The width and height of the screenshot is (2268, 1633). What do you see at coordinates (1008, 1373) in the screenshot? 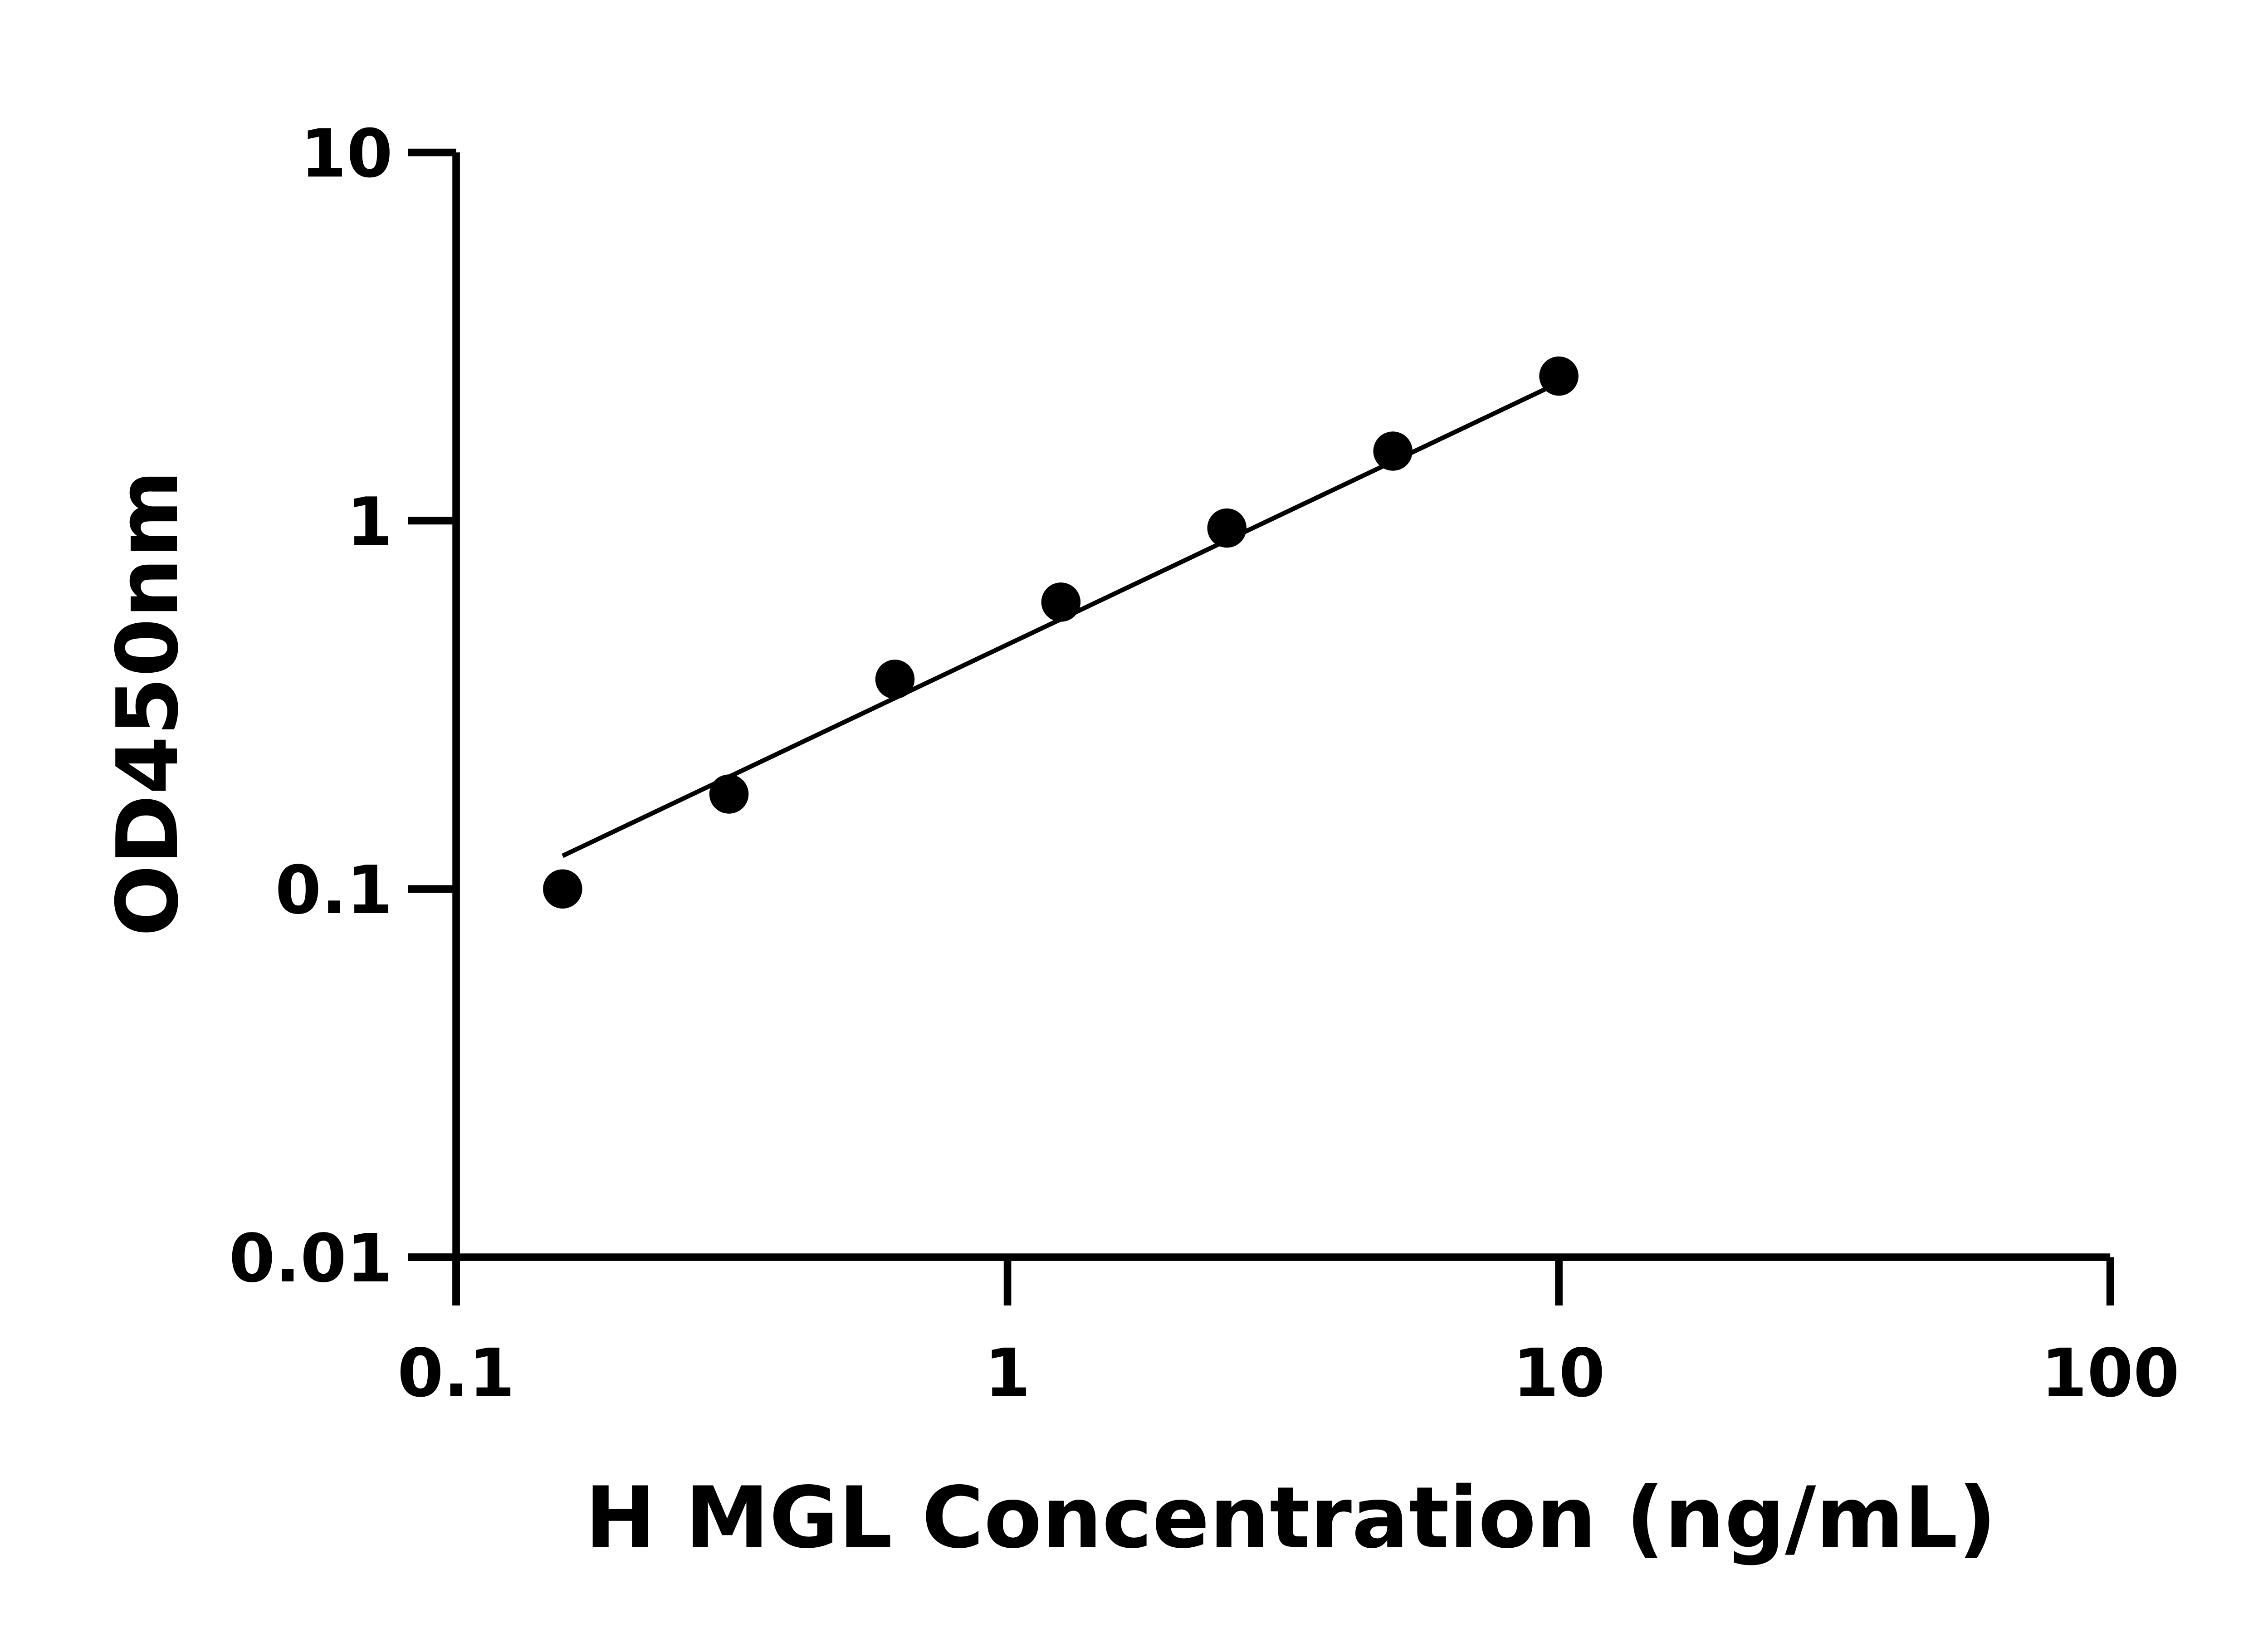
I see `x-tick-label: 1` at bounding box center [1008, 1373].